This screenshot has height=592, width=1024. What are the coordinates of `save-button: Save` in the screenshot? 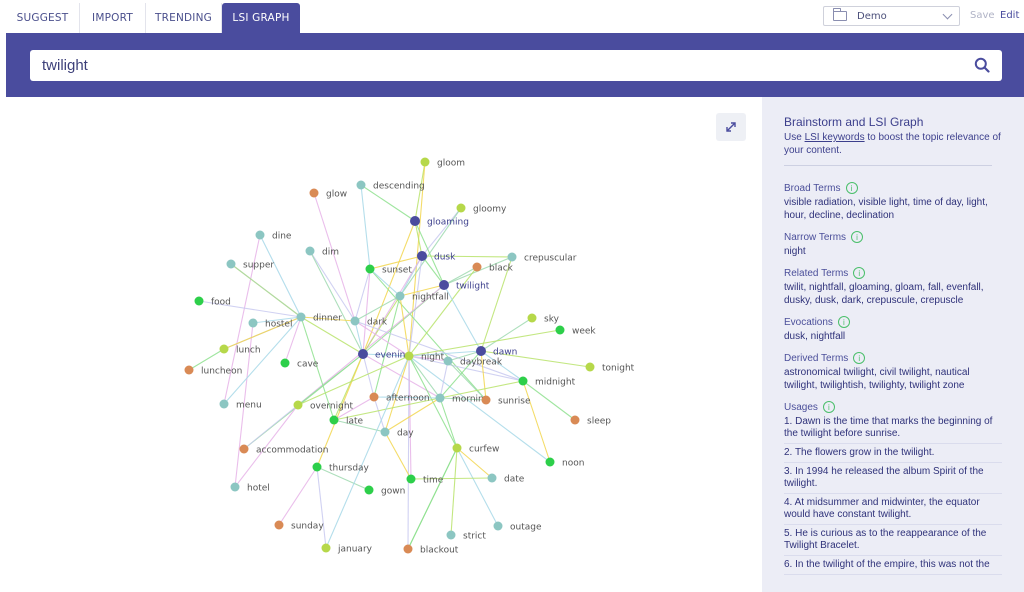 It's located at (982, 15).